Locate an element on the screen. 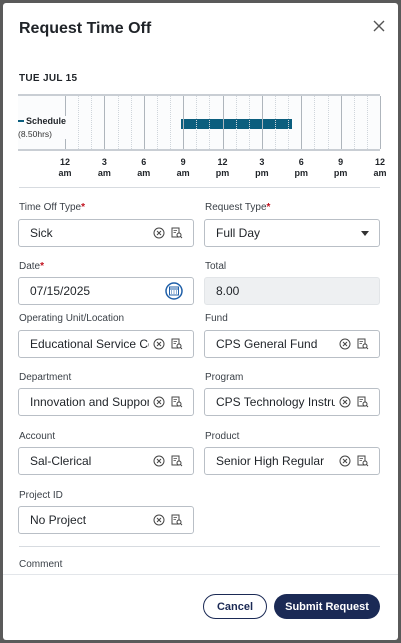  department-field: Innovation and Support is located at coordinates (106, 402).